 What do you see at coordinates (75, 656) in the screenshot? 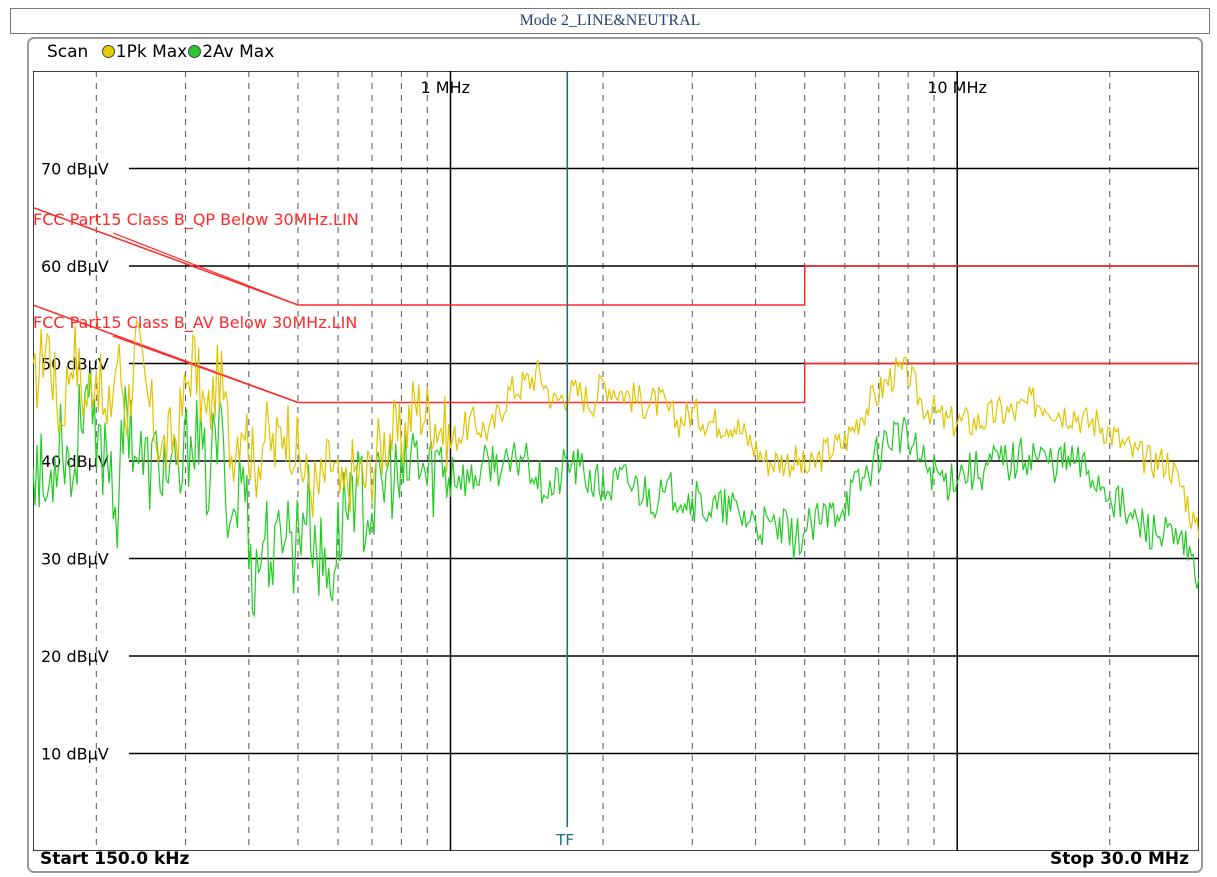
I see `y-tick-label: 20 dBµV` at bounding box center [75, 656].